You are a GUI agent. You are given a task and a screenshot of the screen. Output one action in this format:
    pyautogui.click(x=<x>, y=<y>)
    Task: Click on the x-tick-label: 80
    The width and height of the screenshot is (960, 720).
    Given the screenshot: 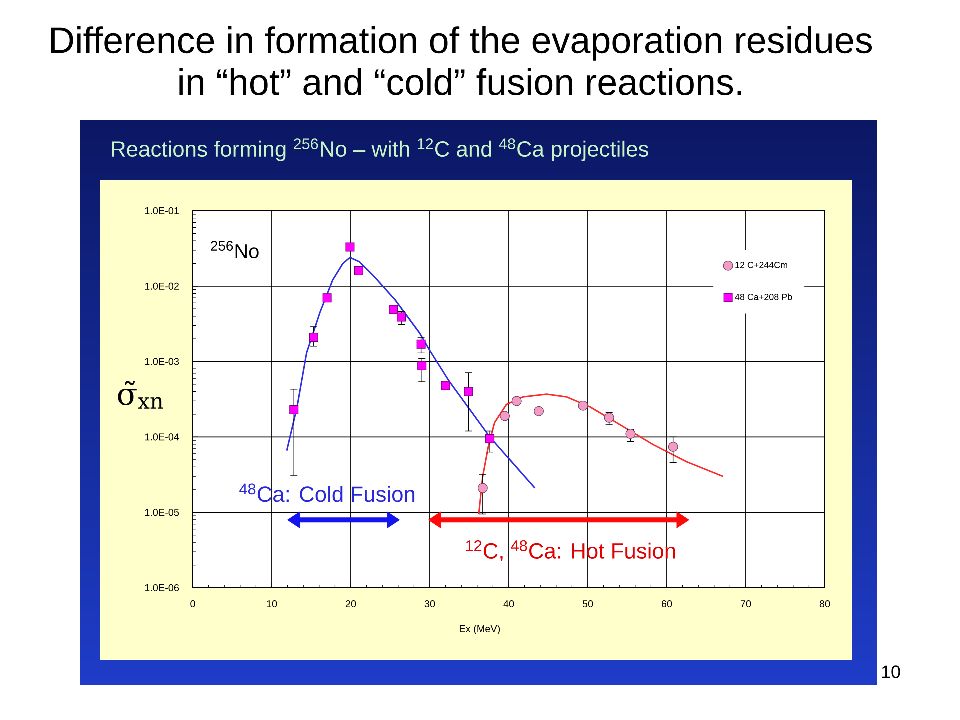 What is the action you would take?
    pyautogui.click(x=825, y=604)
    